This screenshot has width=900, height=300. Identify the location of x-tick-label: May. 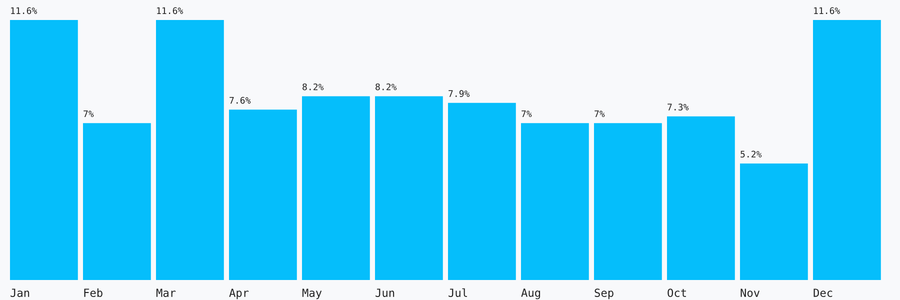
(312, 294).